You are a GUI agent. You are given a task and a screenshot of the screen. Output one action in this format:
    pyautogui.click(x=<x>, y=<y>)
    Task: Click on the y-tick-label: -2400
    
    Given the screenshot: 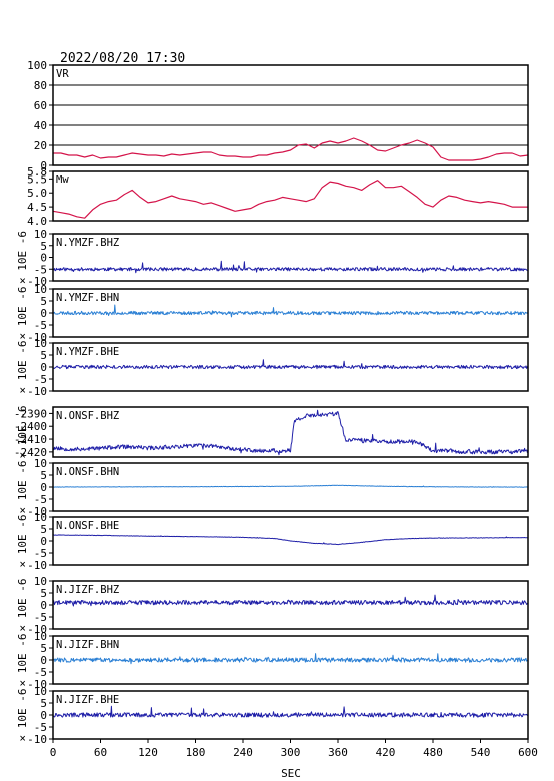 What is the action you would take?
    pyautogui.click(x=30, y=426)
    